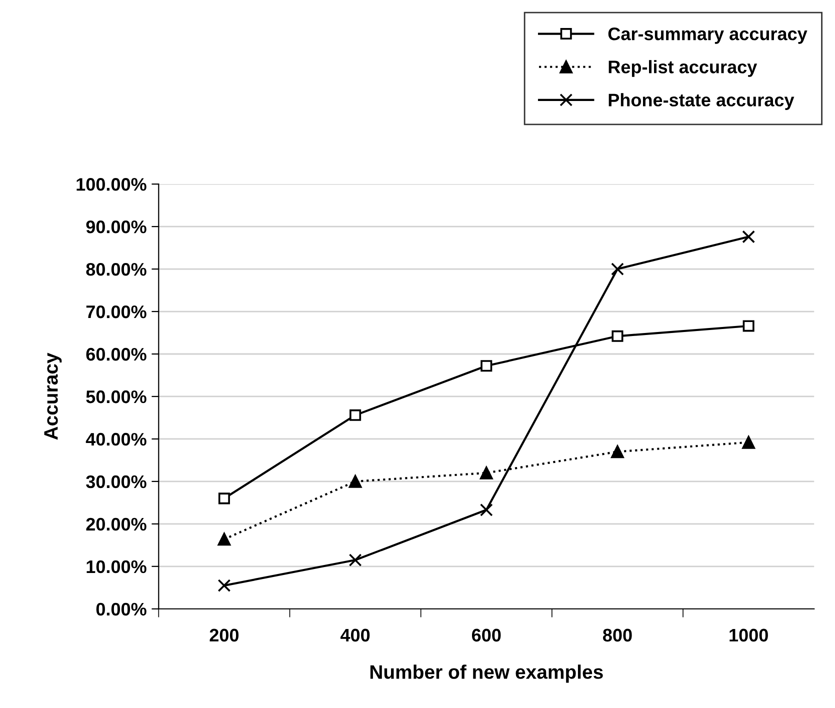  I want to click on x-tick-label: 400, so click(355, 635).